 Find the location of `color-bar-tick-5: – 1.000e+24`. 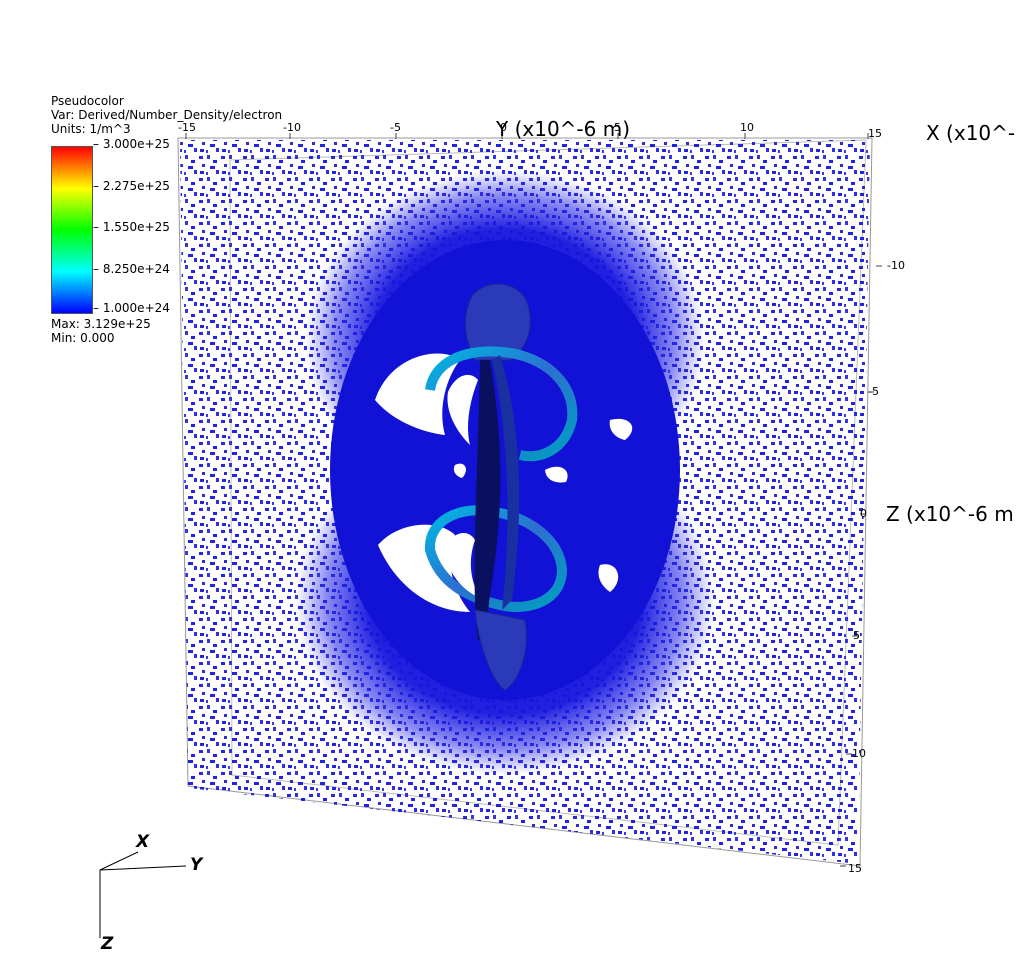

color-bar-tick-5: – 1.000e+24 is located at coordinates (131, 308).